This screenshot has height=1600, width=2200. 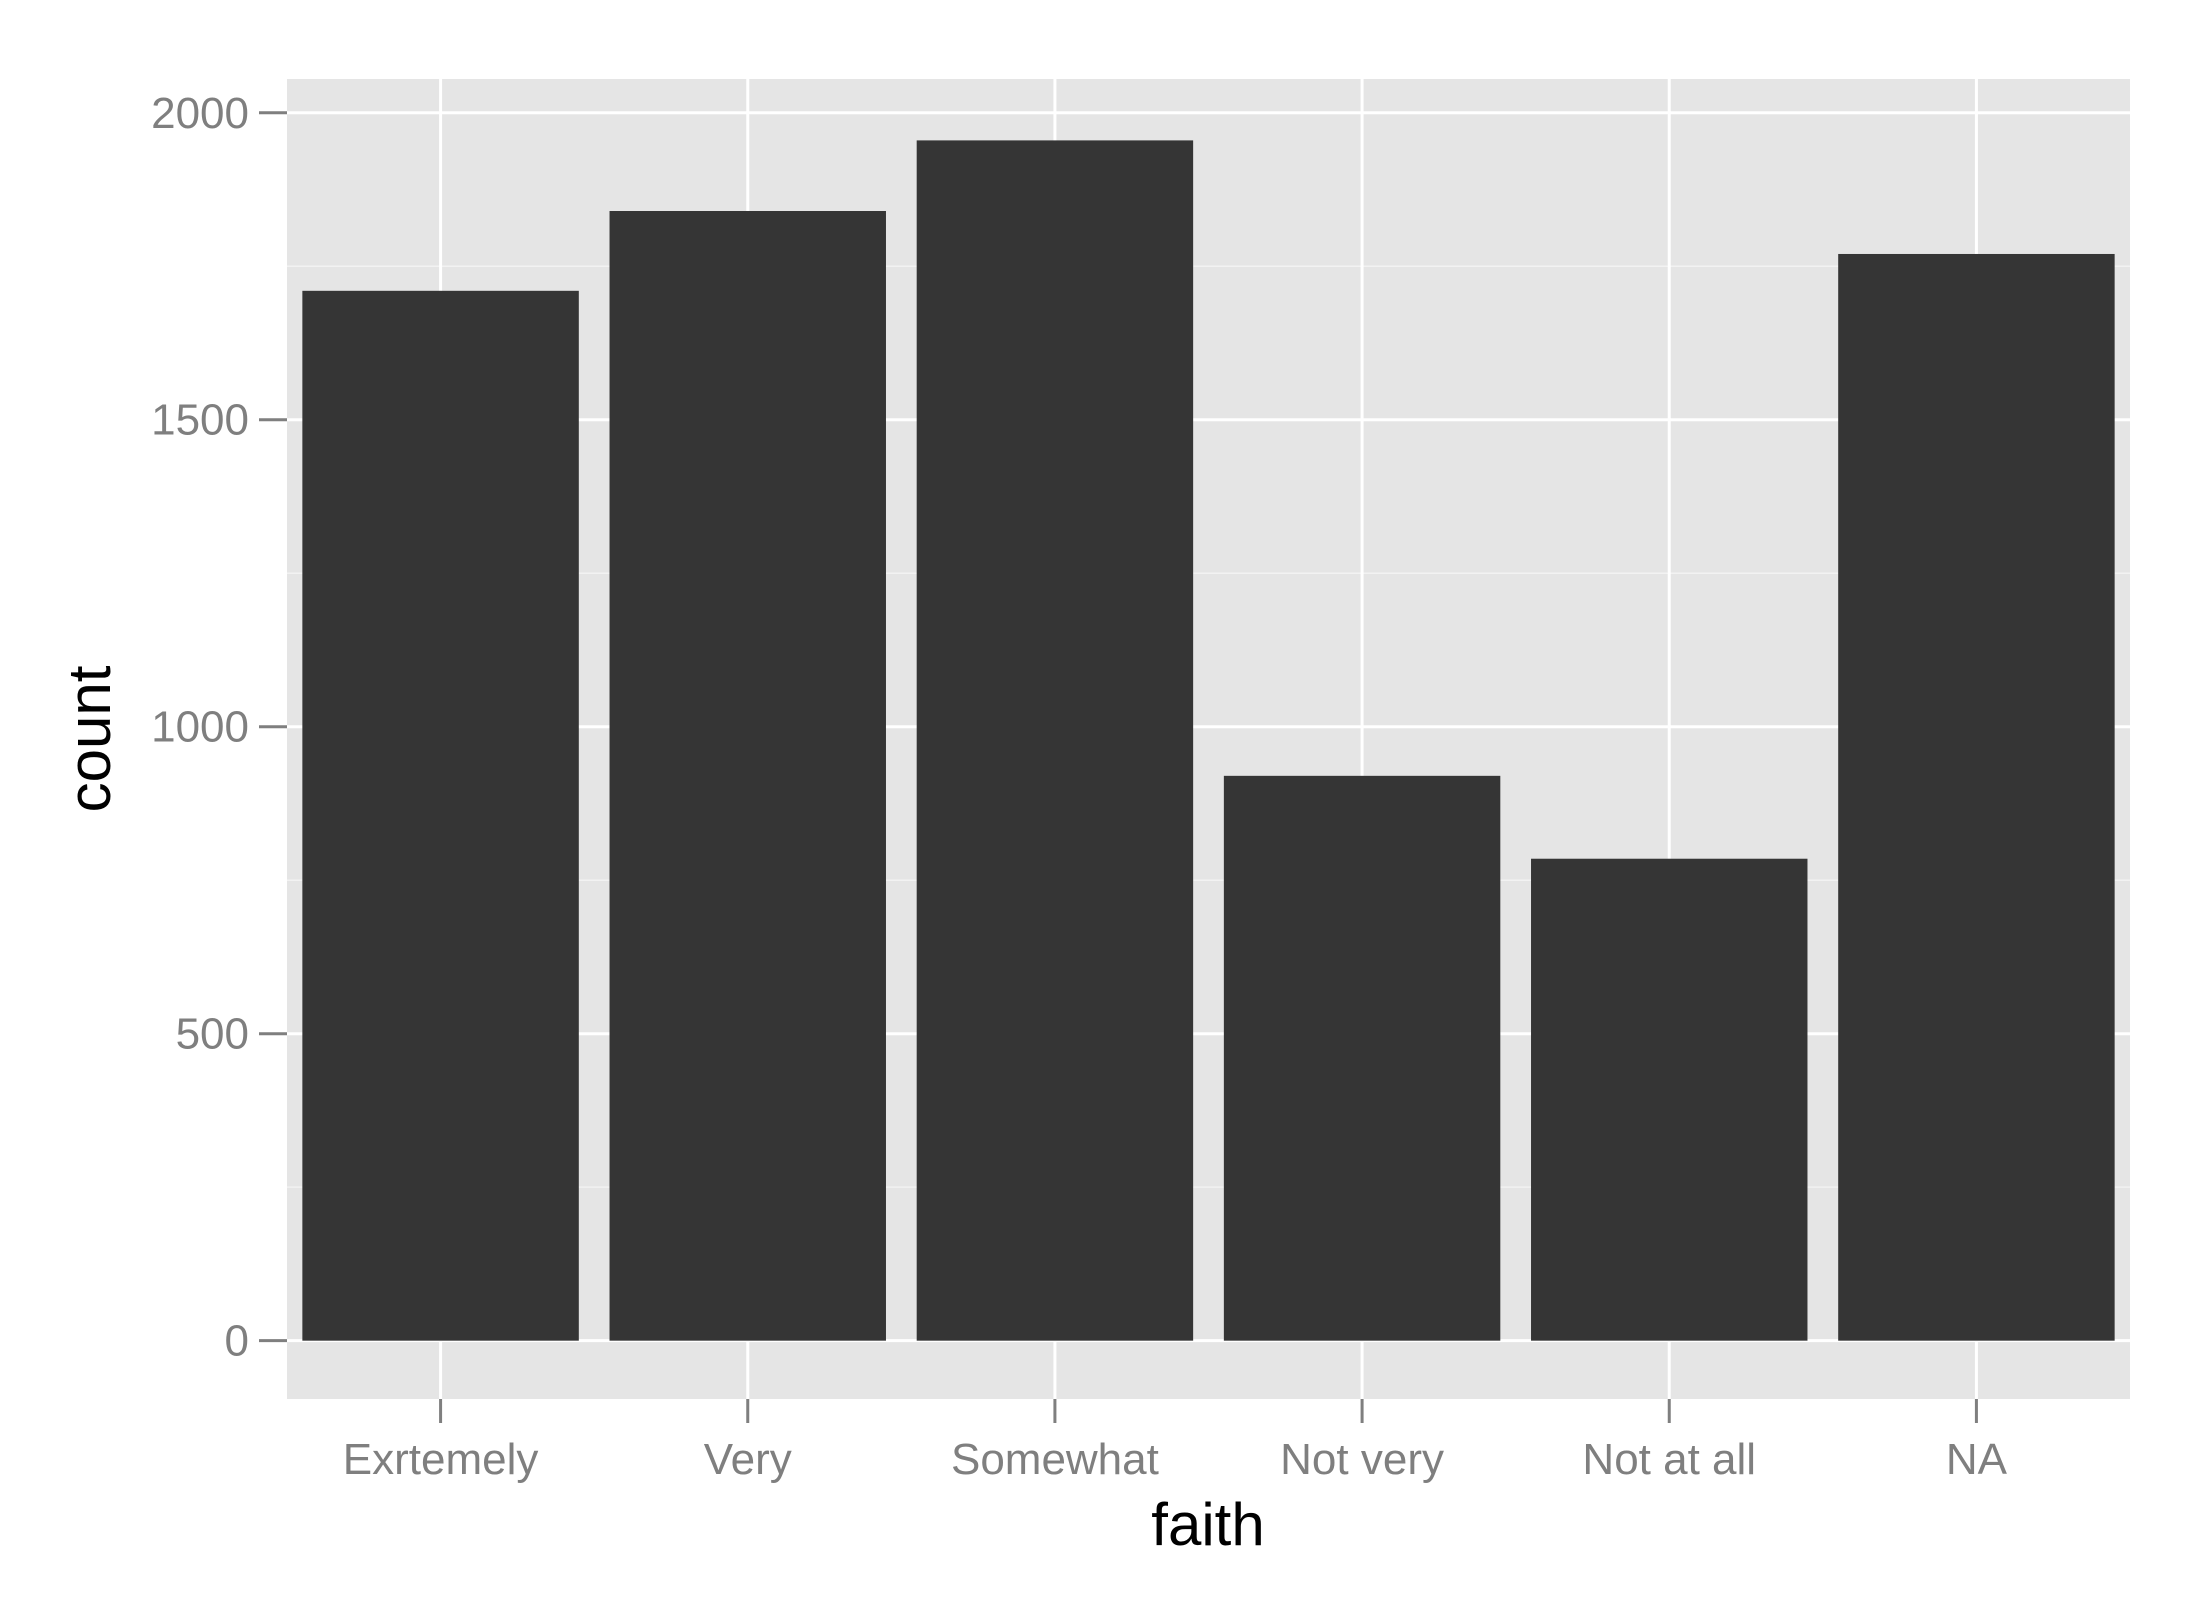 What do you see at coordinates (1055, 1459) in the screenshot?
I see `x-tick-label: Somewhat` at bounding box center [1055, 1459].